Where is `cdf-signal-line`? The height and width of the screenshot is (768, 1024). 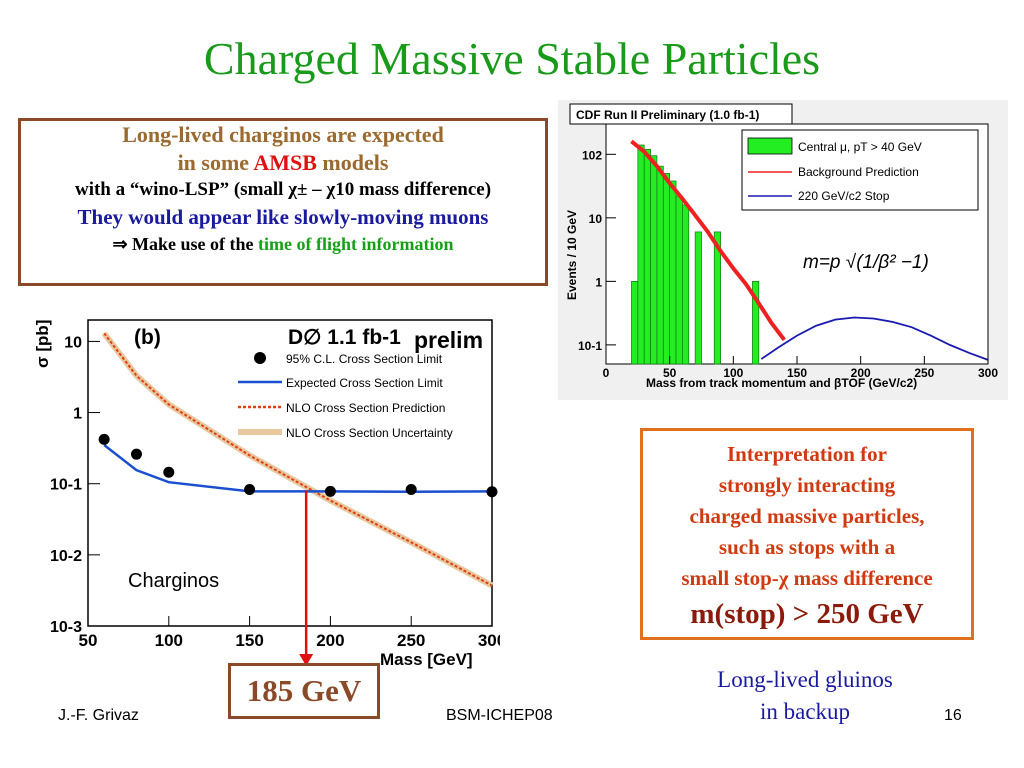 cdf-signal-line is located at coordinates (874, 338).